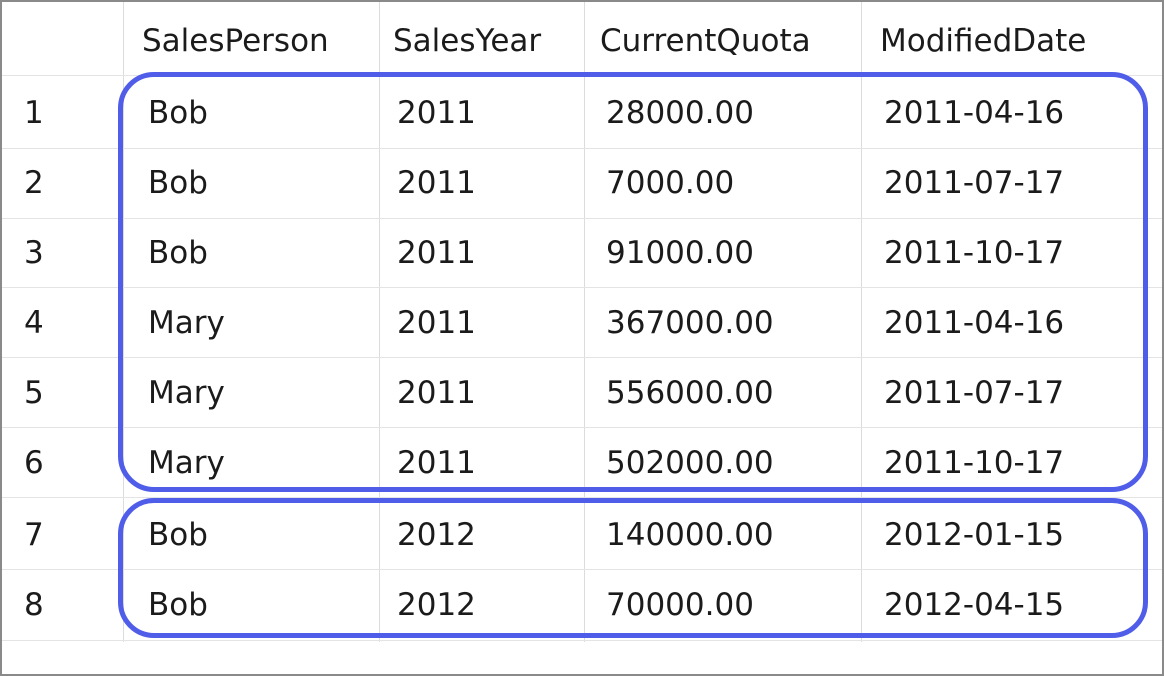 Image resolution: width=1164 pixels, height=676 pixels. Describe the element at coordinates (670, 183) in the screenshot. I see `cell-currentquota: 7000.00` at that location.